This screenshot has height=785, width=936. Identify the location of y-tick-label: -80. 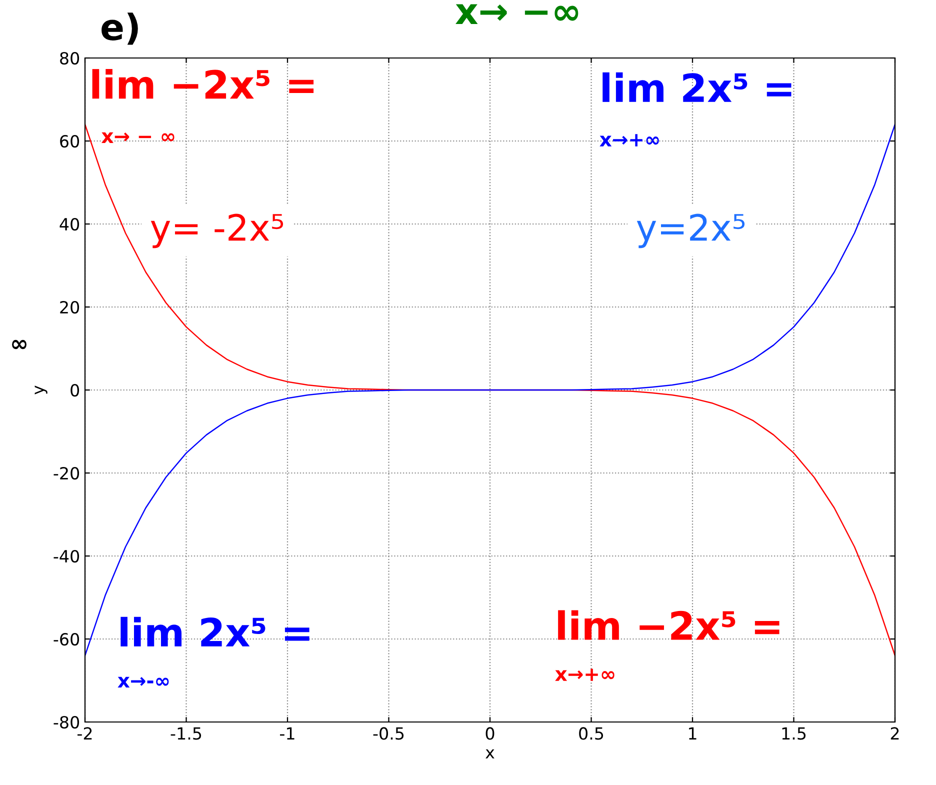
(67, 722).